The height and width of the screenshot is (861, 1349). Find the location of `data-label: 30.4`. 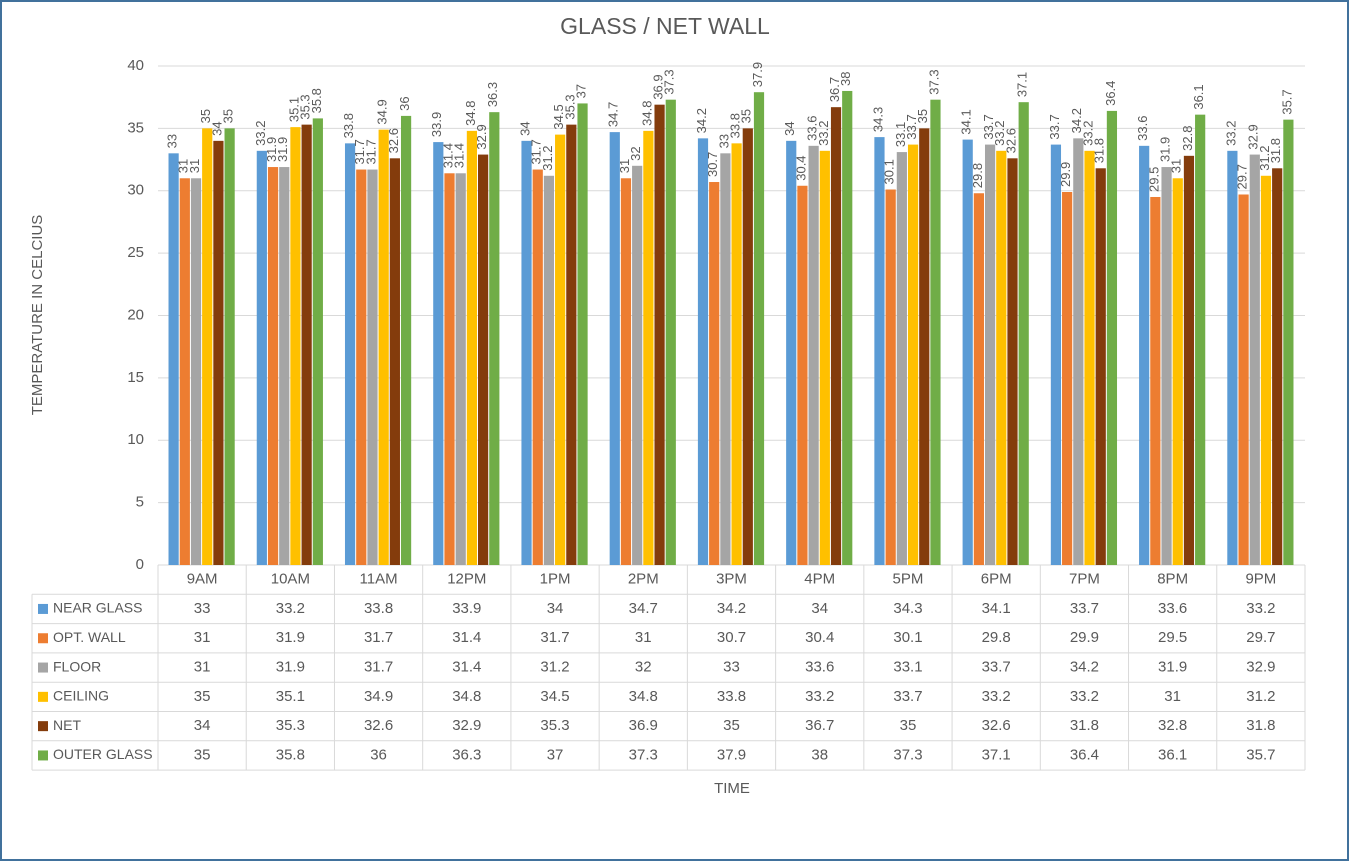

data-label: 30.4 is located at coordinates (800, 167).